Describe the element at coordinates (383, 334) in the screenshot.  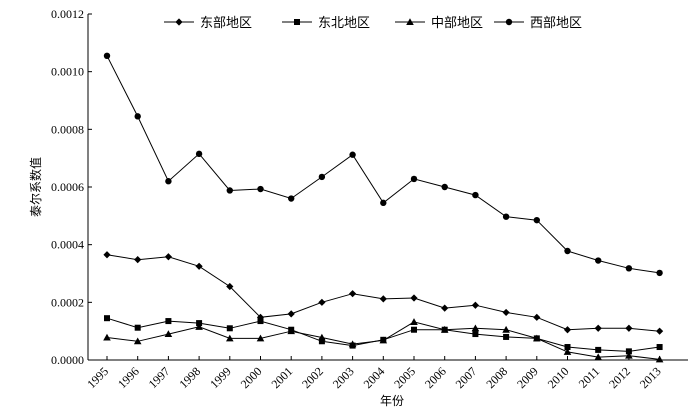
I see `series-line` at that location.